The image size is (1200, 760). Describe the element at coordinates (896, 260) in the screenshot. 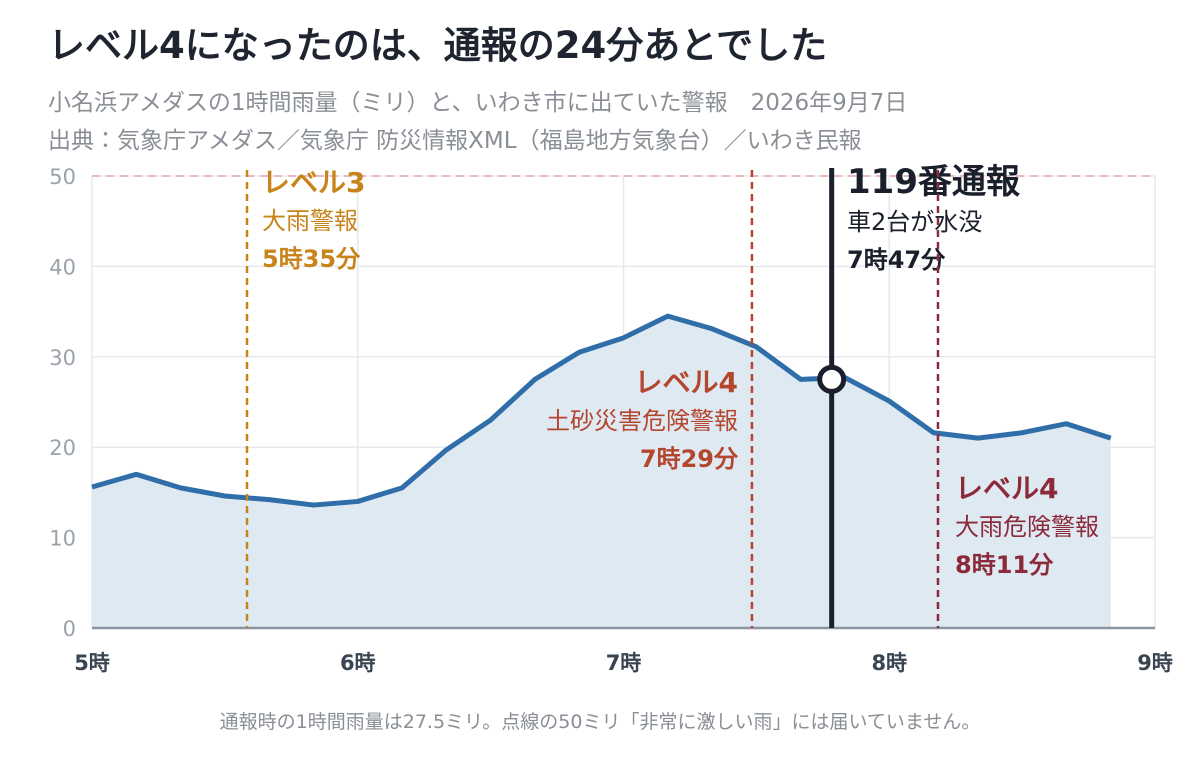

I see `event-time: 7時47分` at that location.